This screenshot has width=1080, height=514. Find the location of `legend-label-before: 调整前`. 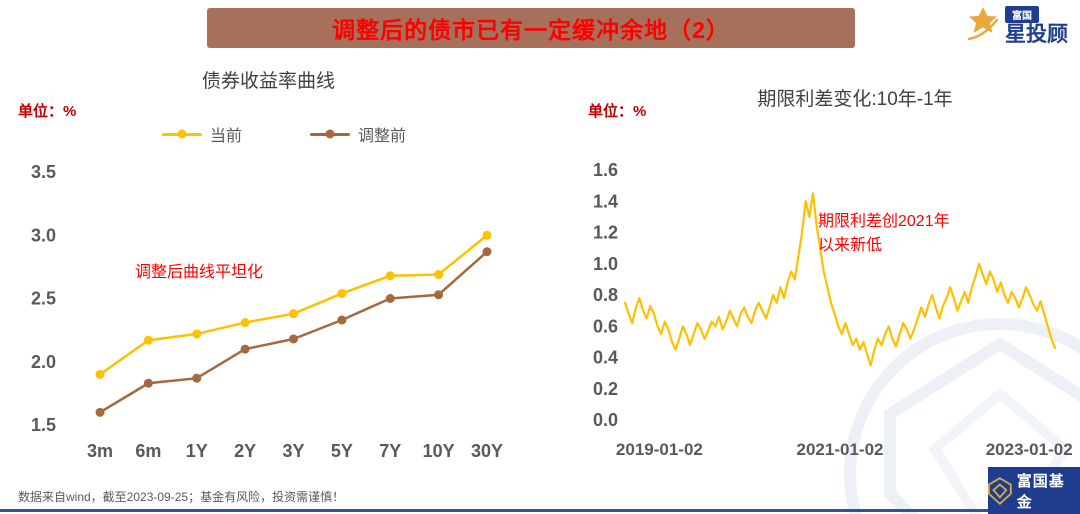

legend-label-before: 调整前 is located at coordinates (382, 136).